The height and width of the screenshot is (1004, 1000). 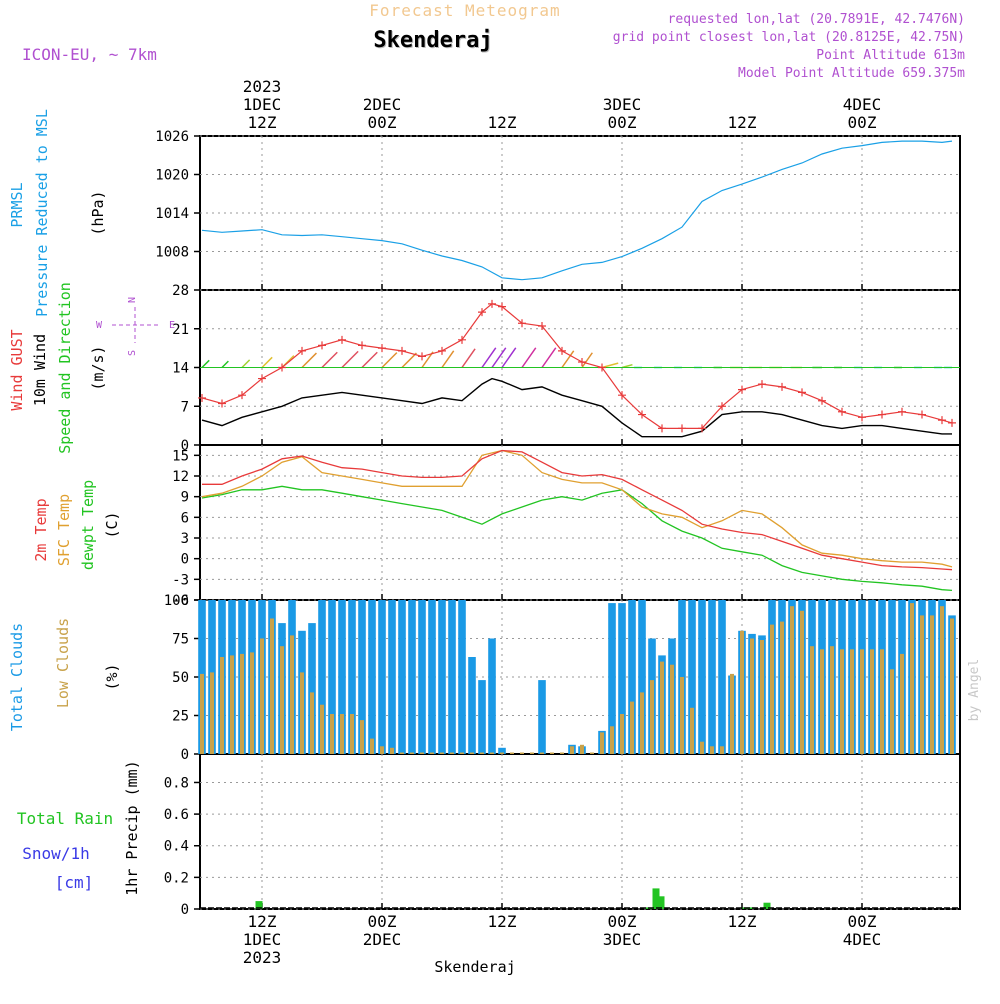 What do you see at coordinates (65, 818) in the screenshot?
I see `total-rain-label: Total Rain` at bounding box center [65, 818].